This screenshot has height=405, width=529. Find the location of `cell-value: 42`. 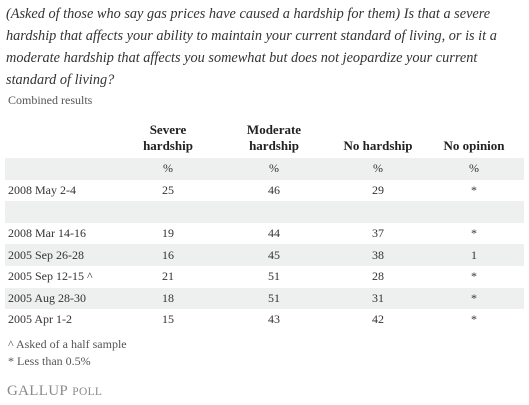

cell-value: 42 is located at coordinates (378, 319).